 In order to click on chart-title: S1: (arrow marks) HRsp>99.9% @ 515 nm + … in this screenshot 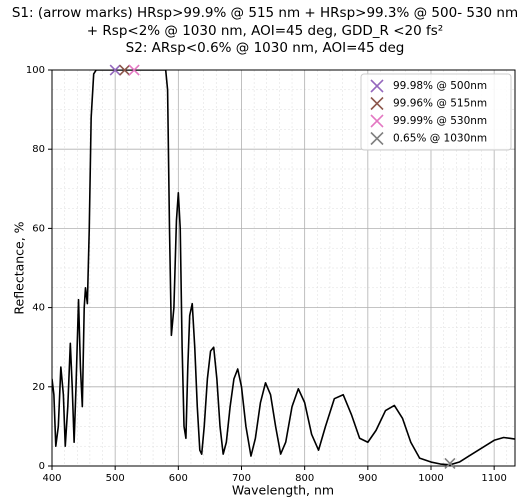, I will do `click(265, 13)`.